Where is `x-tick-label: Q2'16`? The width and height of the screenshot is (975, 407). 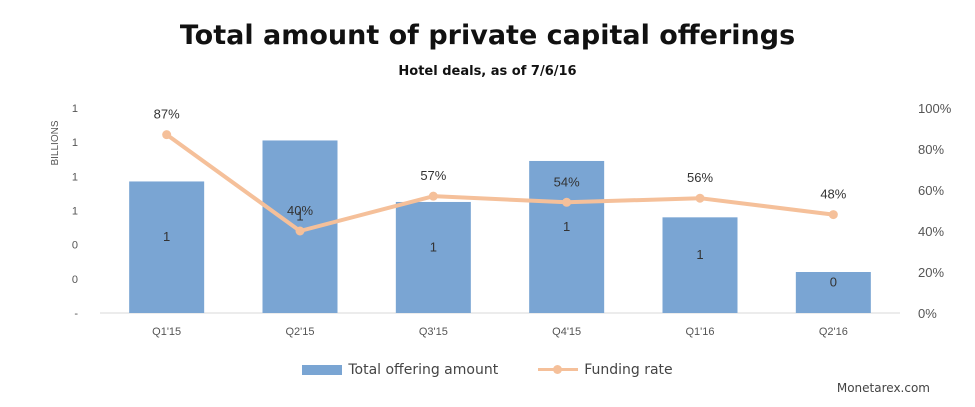
x-tick-label: Q2'16 is located at coordinates (833, 332).